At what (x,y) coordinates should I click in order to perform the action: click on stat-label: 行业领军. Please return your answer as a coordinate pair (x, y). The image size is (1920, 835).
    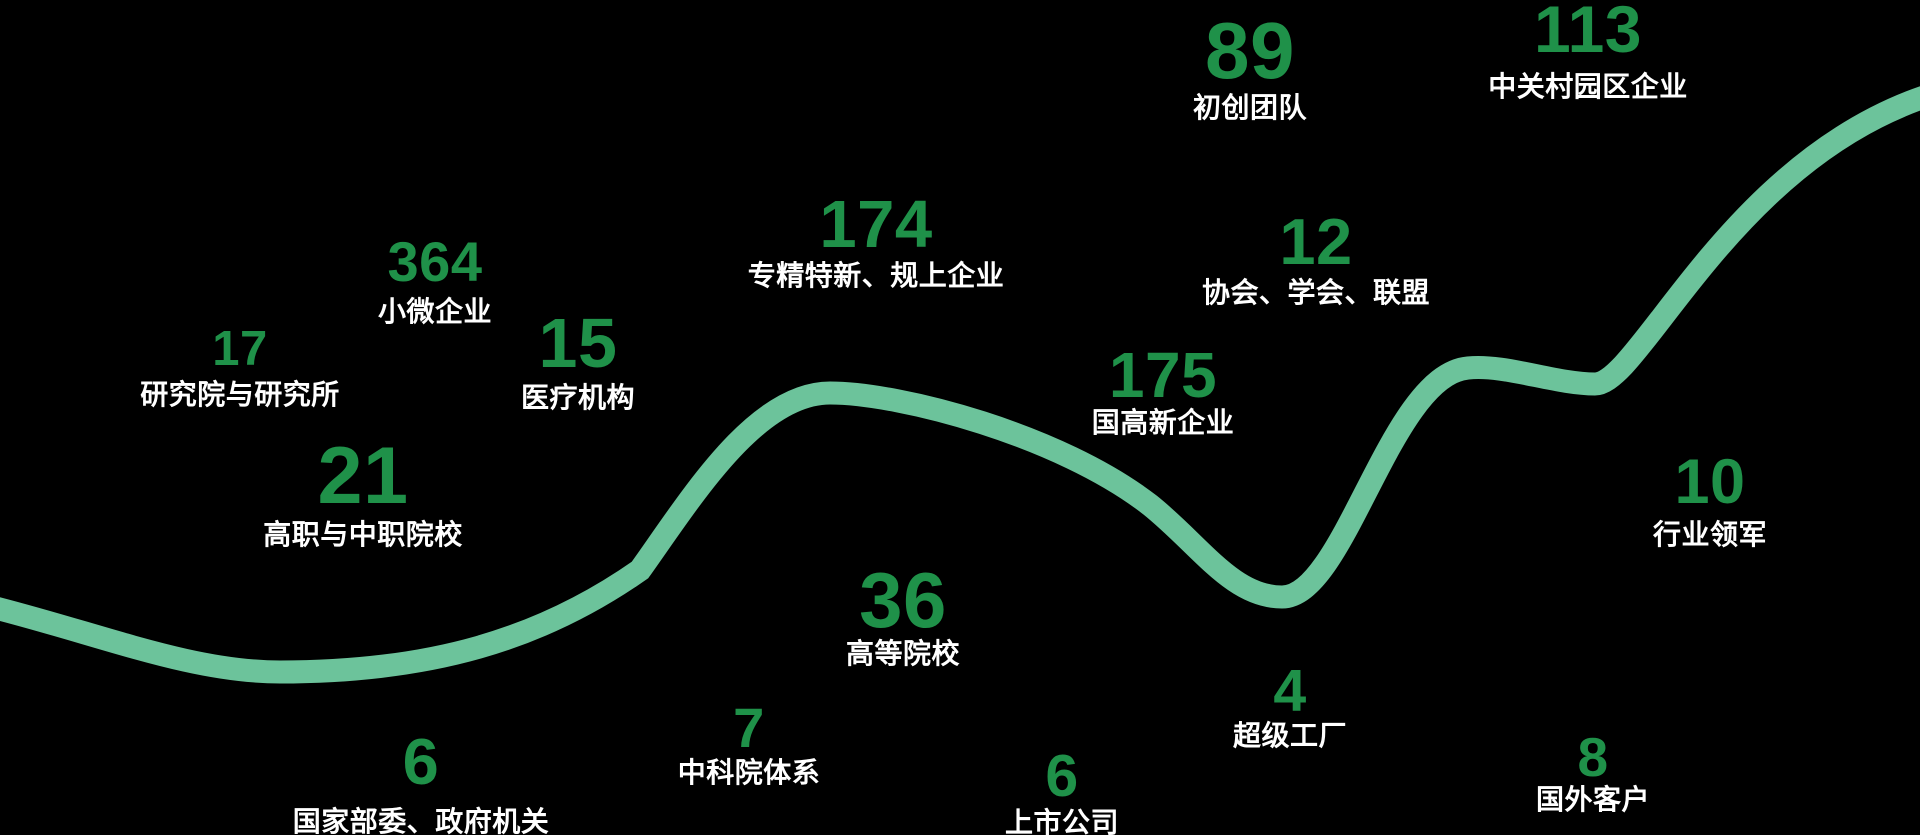
    Looking at the image, I should click on (1710, 534).